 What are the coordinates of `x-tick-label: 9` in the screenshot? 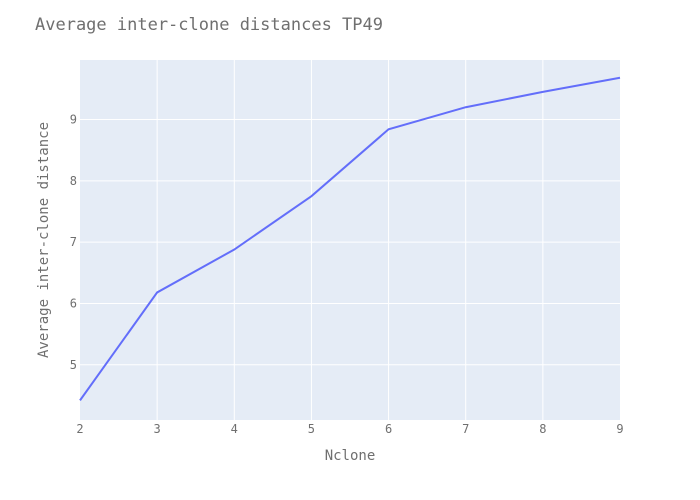 It's located at (619, 429).